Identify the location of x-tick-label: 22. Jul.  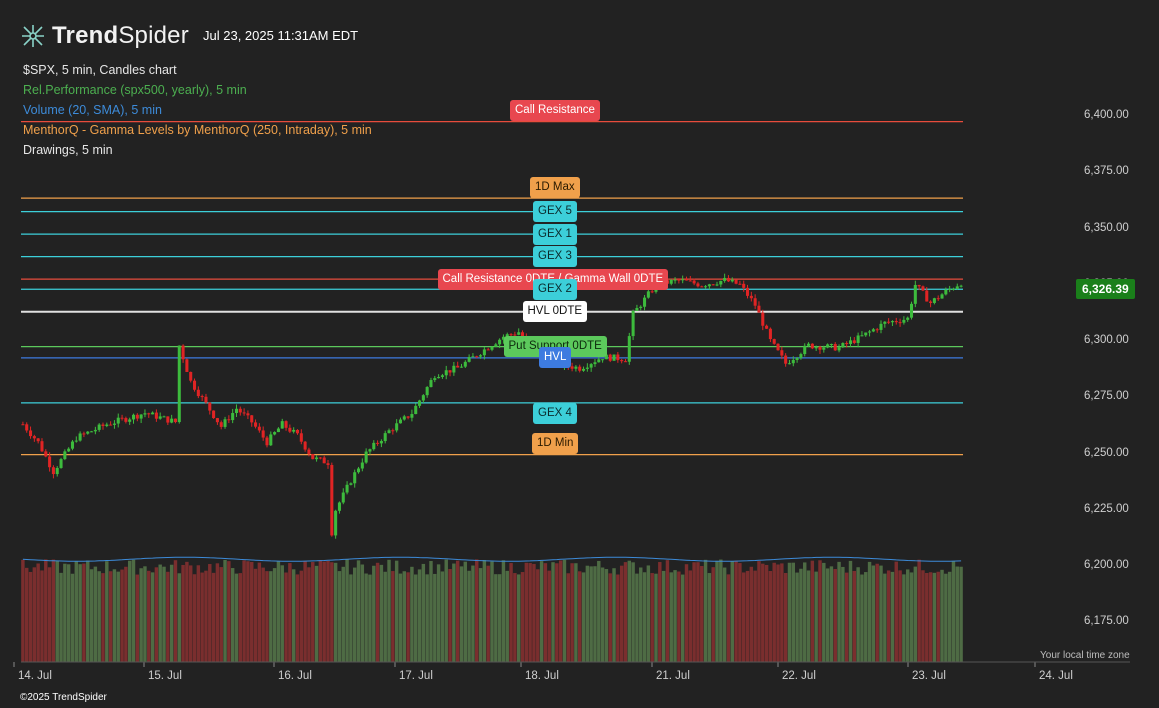
(799, 676).